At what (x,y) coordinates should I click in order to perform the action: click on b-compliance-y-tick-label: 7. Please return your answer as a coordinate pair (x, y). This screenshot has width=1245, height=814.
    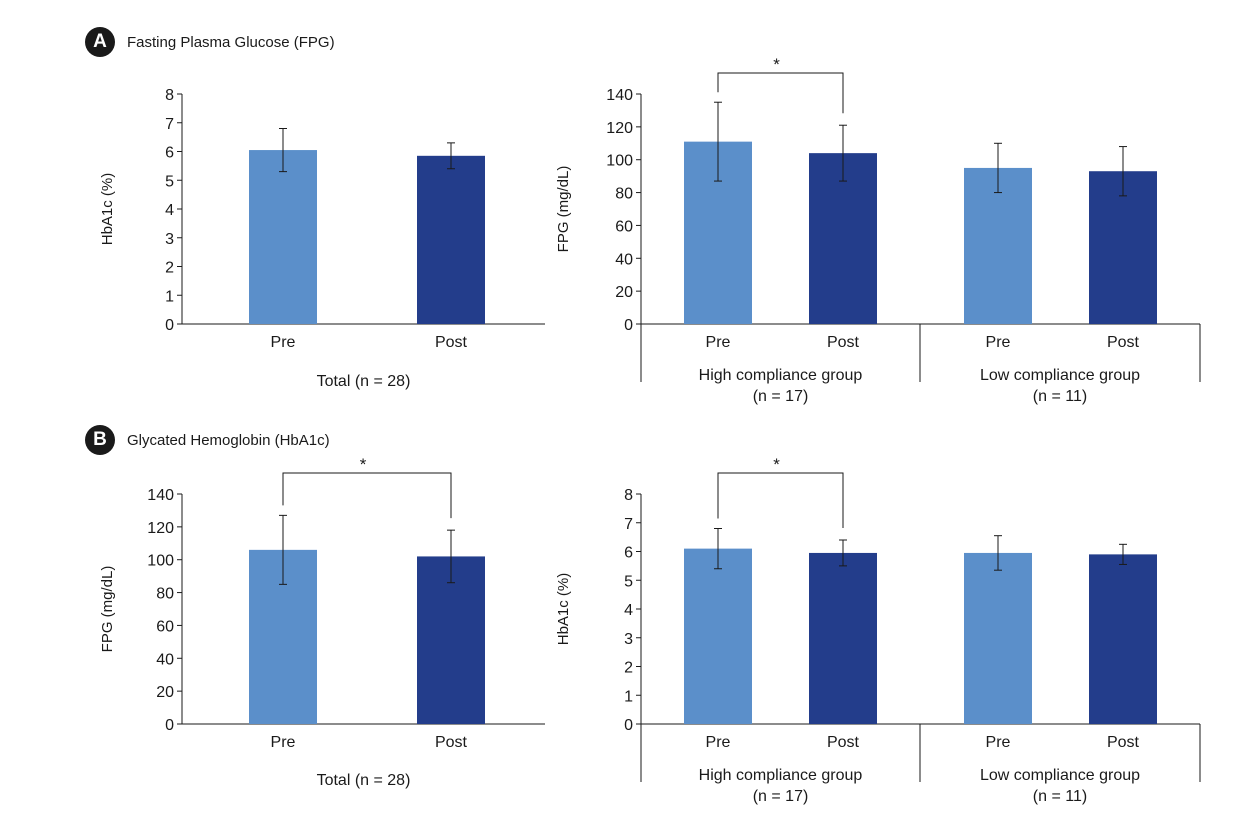
    Looking at the image, I should click on (628, 524).